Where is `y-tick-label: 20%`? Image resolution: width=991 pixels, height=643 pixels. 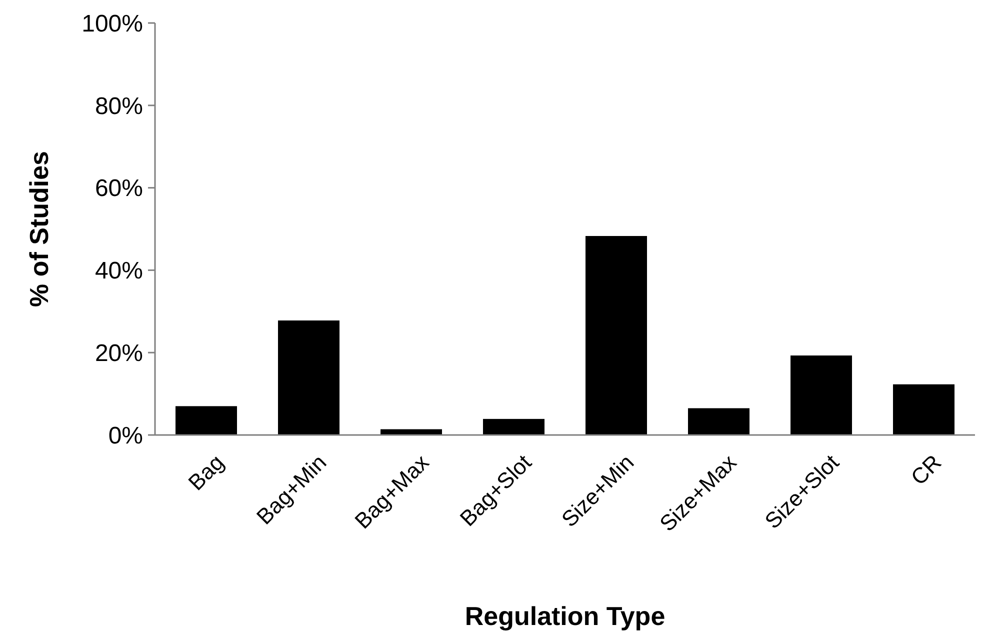 y-tick-label: 20% is located at coordinates (118, 353).